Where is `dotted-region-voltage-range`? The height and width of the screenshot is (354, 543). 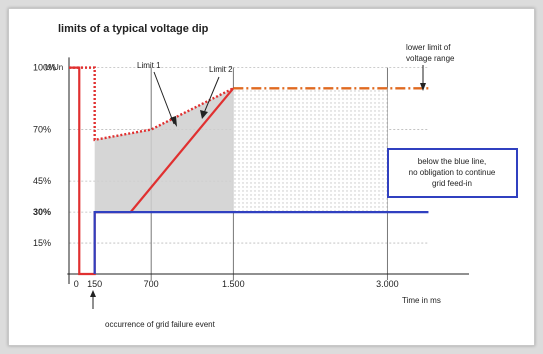
dotted-region-voltage-range is located at coordinates (310, 150).